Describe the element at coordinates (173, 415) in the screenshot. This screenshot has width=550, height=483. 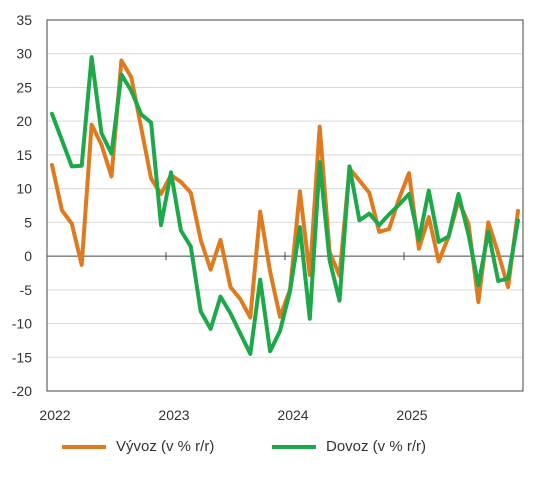
I see `x-tick-label: 2023` at that location.